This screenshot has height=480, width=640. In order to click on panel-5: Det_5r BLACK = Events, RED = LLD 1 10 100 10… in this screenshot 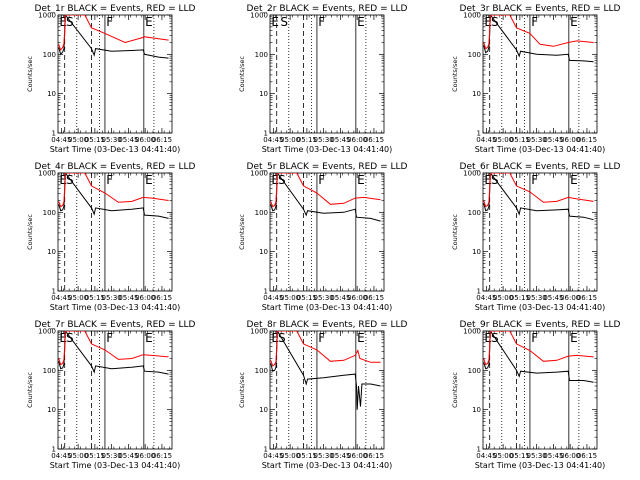, I will do `click(323, 237)`.